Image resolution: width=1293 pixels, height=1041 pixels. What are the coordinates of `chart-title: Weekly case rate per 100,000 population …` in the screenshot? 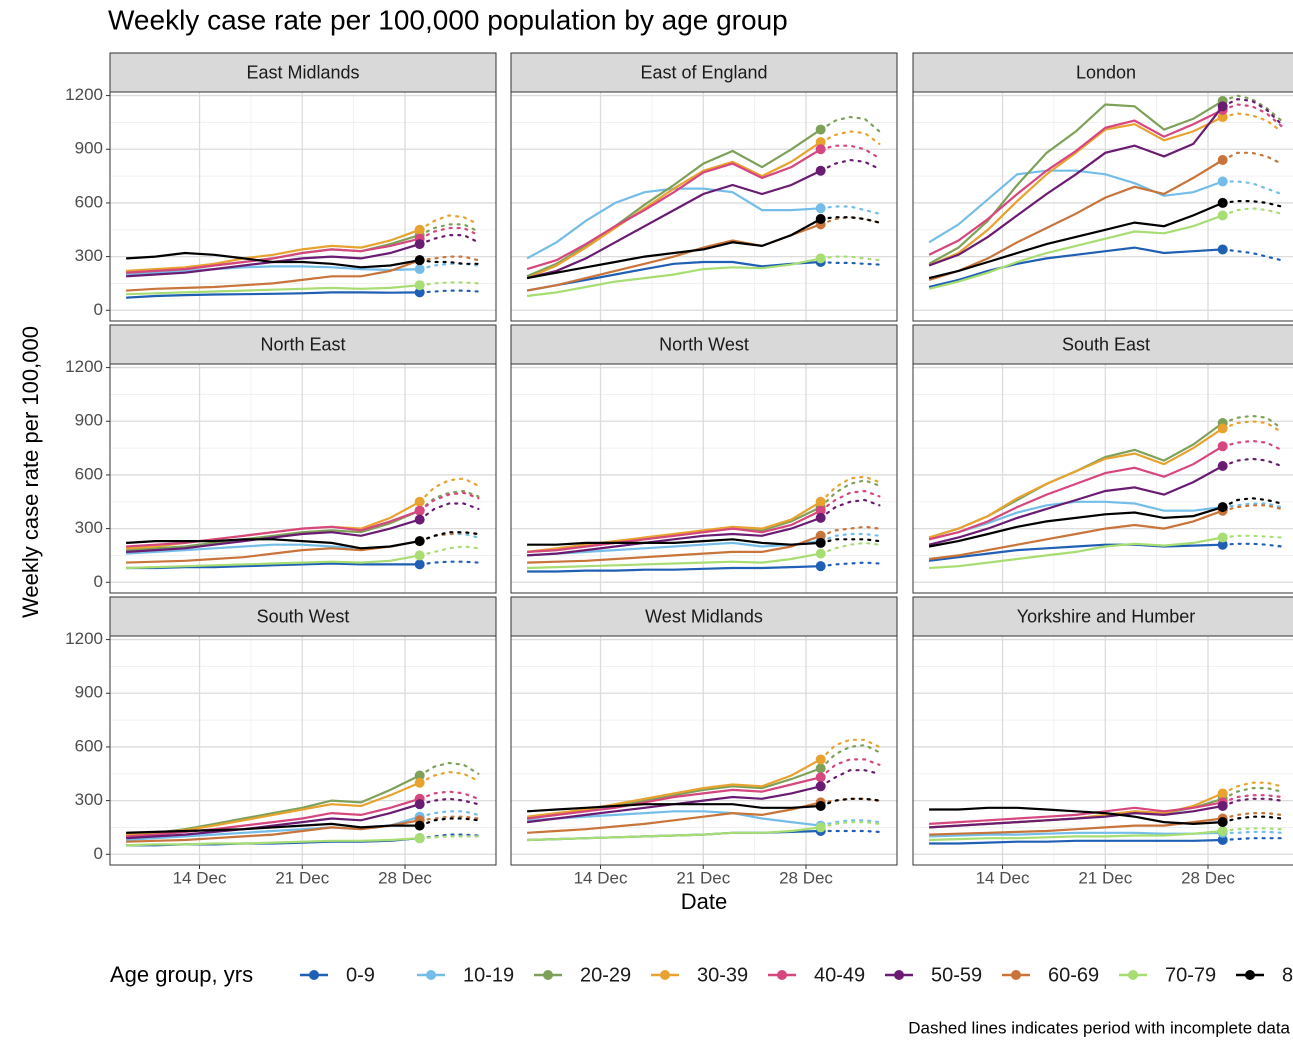 It's located at (448, 19).